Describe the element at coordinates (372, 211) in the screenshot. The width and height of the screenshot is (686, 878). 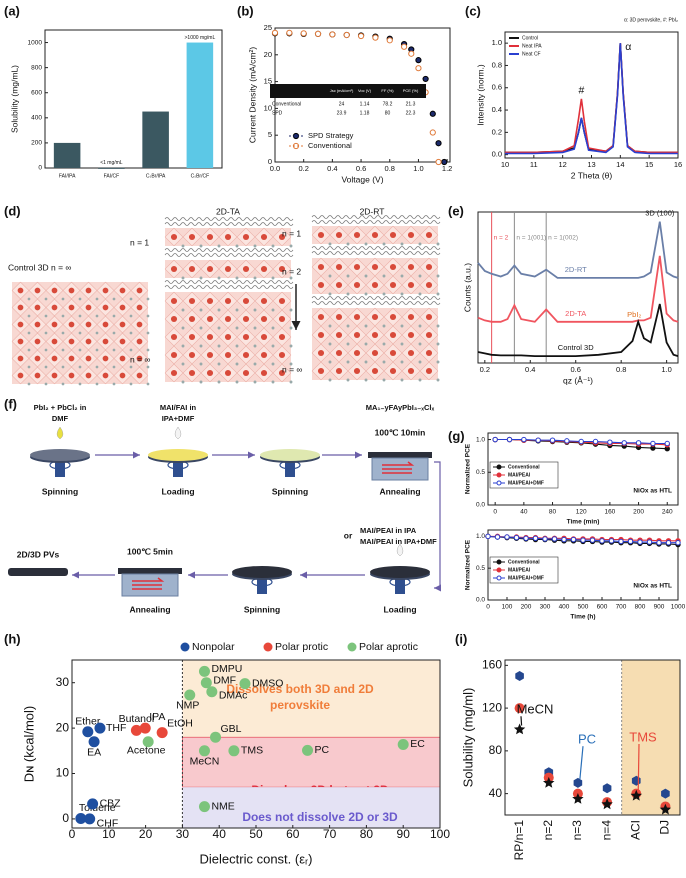
I see `label: 2D-RT` at that location.